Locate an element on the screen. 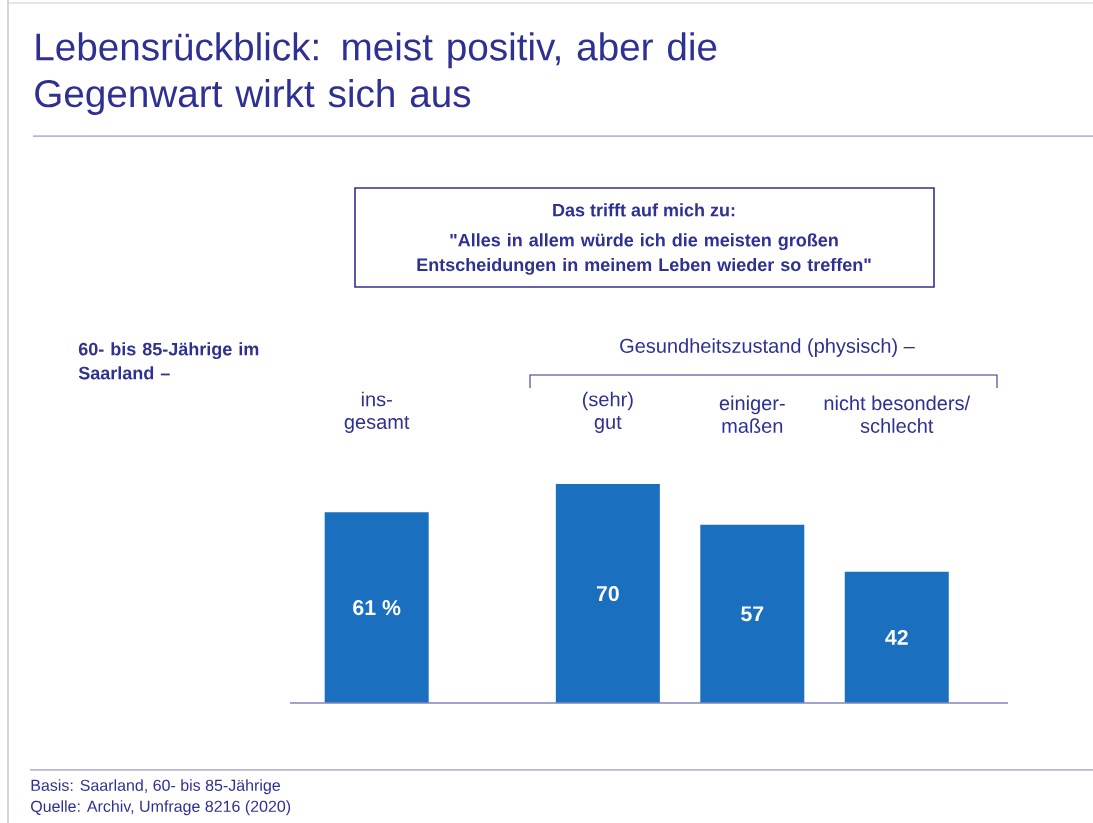 This screenshot has width=1093, height=823. x-tick-label: (sehr) gut is located at coordinates (607, 412).